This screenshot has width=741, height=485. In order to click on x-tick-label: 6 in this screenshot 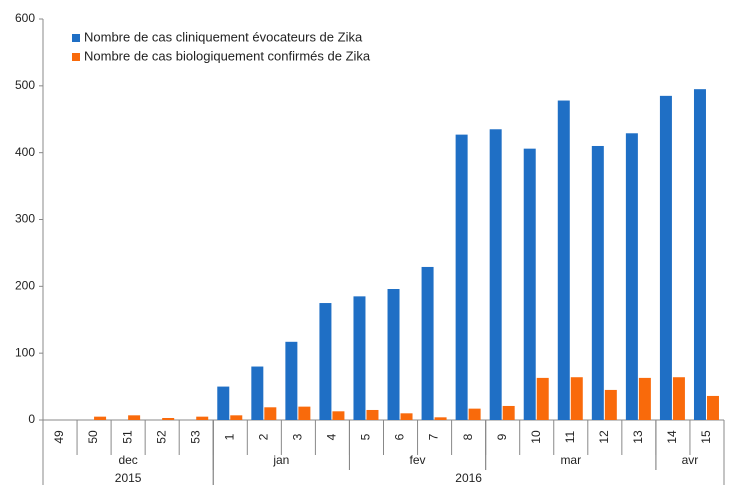, I will do `click(400, 436)`.